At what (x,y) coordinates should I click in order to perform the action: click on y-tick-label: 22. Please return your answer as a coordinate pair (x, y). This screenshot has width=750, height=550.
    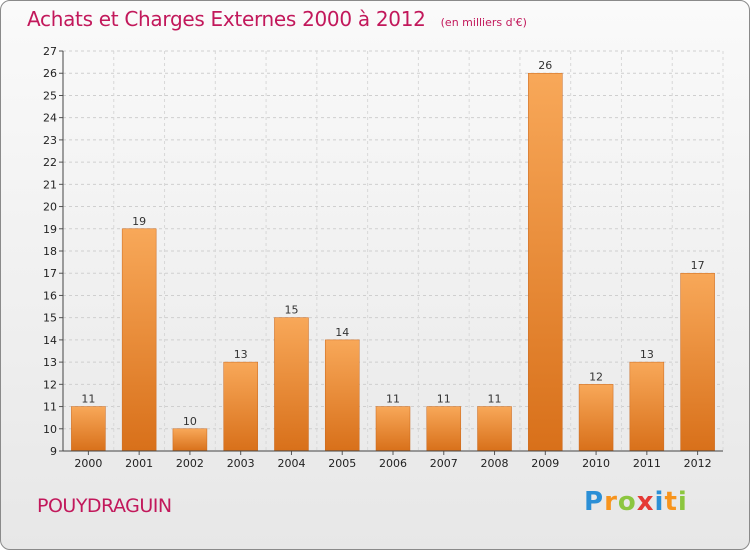
    Looking at the image, I should click on (50, 162).